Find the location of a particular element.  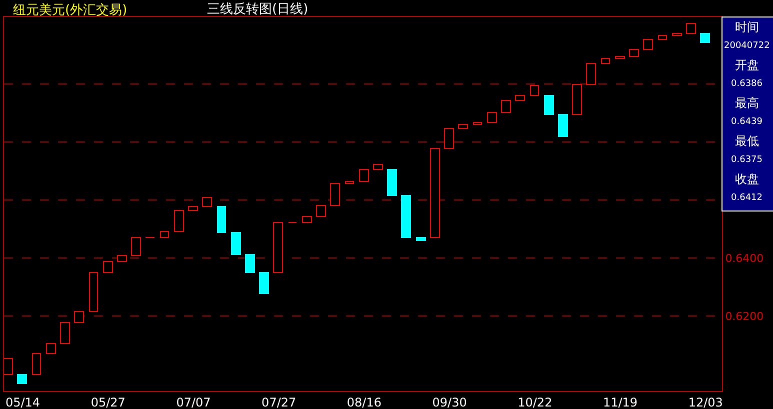

x-tick-label: 09/30 is located at coordinates (449, 402).